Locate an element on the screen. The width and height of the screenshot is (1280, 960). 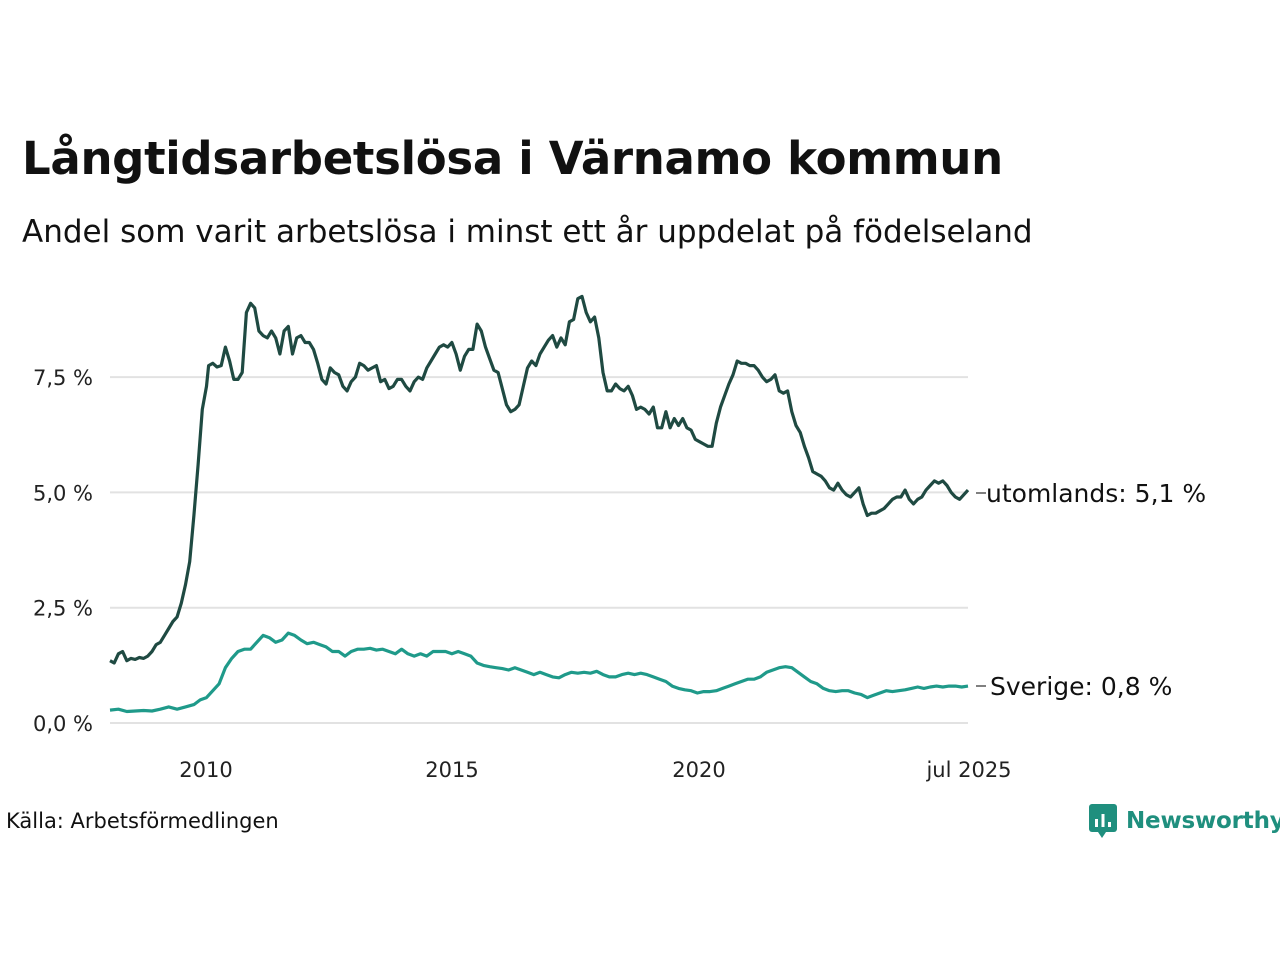
newsworthy-logo-icon is located at coordinates (1103, 821).